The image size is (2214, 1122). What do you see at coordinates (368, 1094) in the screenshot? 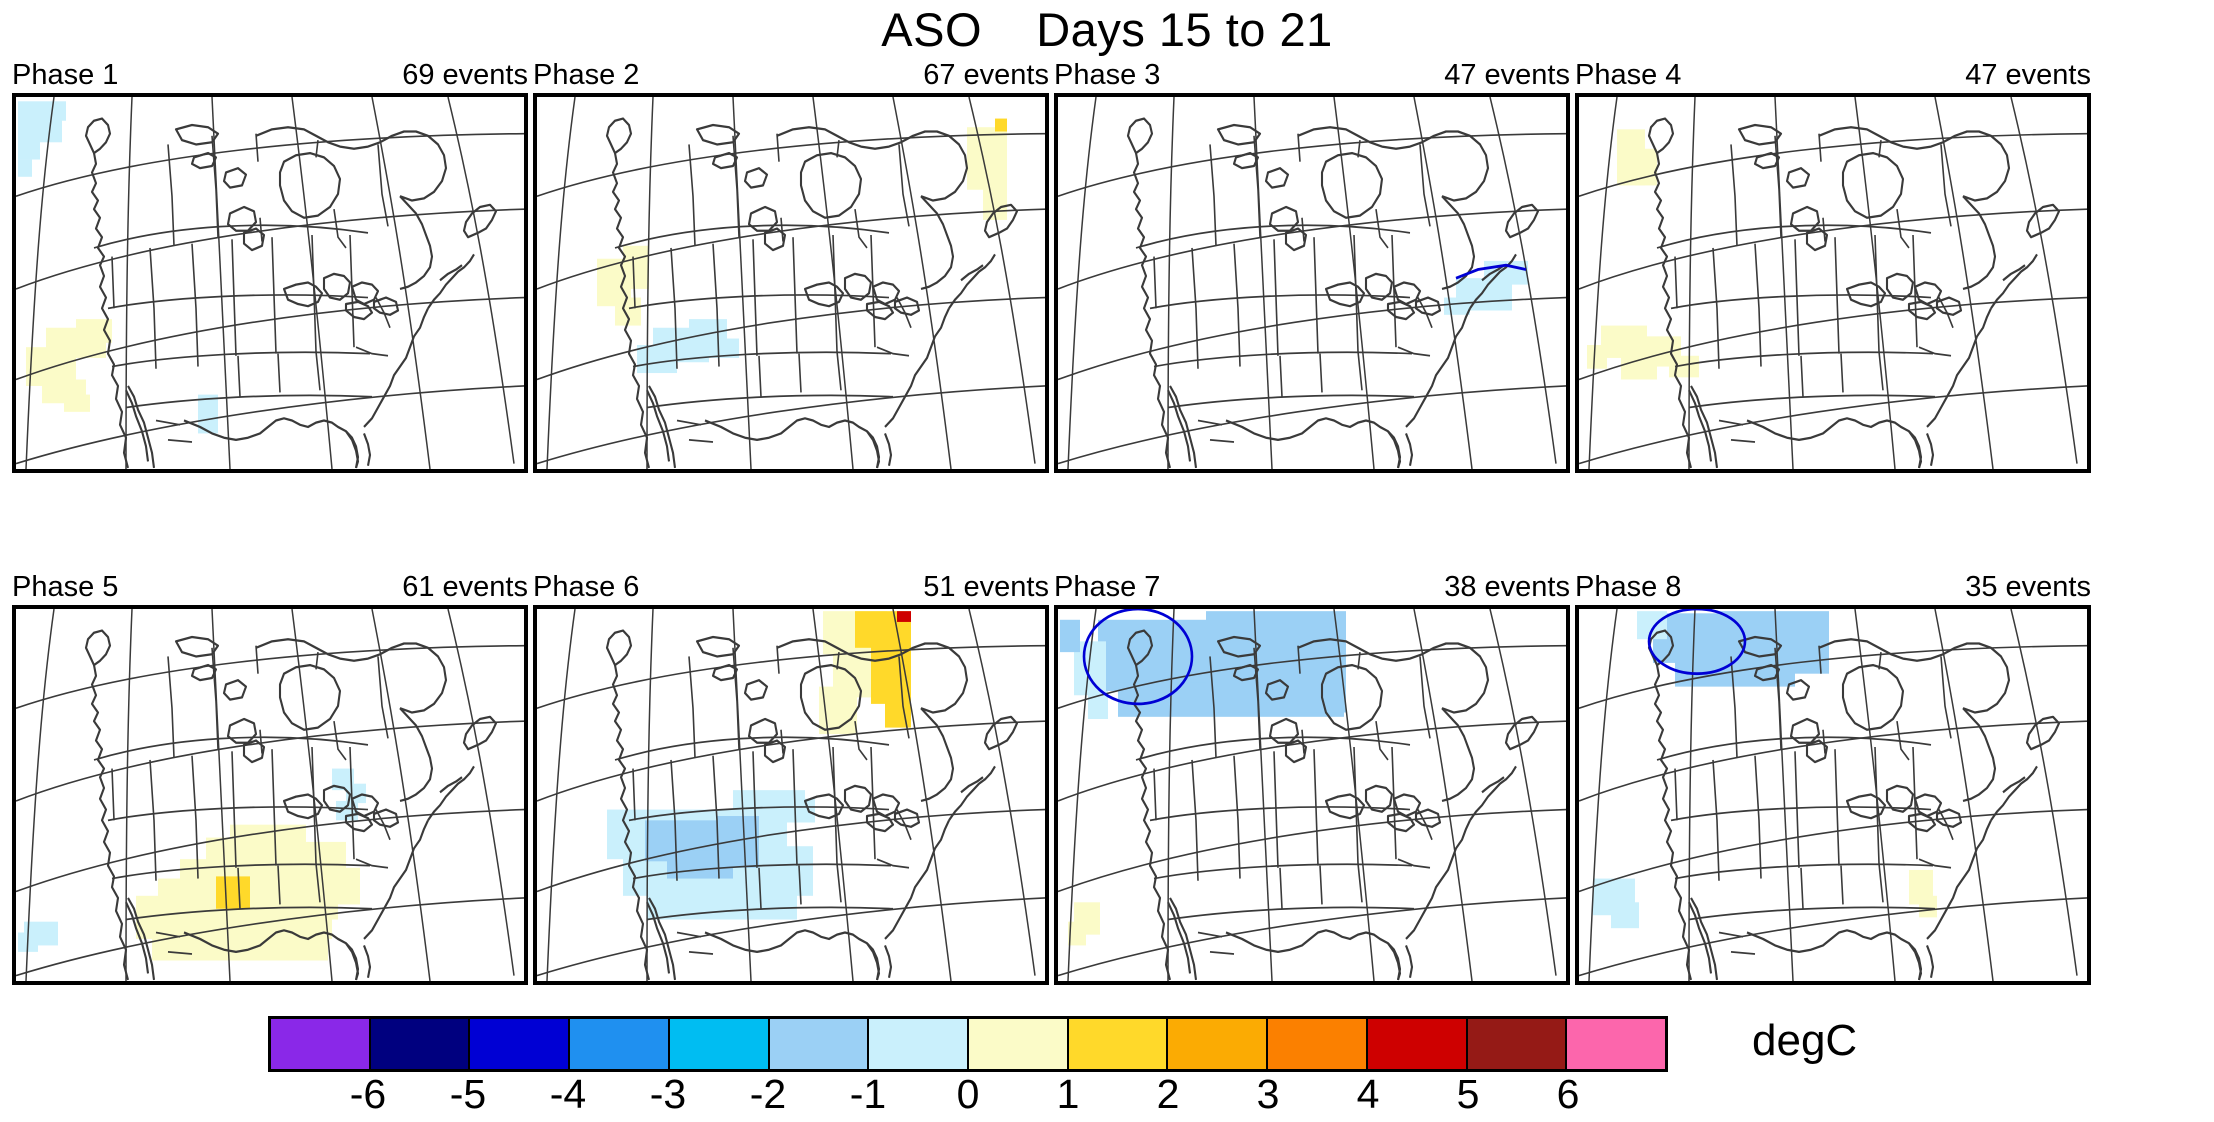
I see `colorbar-tick: -6` at bounding box center [368, 1094].